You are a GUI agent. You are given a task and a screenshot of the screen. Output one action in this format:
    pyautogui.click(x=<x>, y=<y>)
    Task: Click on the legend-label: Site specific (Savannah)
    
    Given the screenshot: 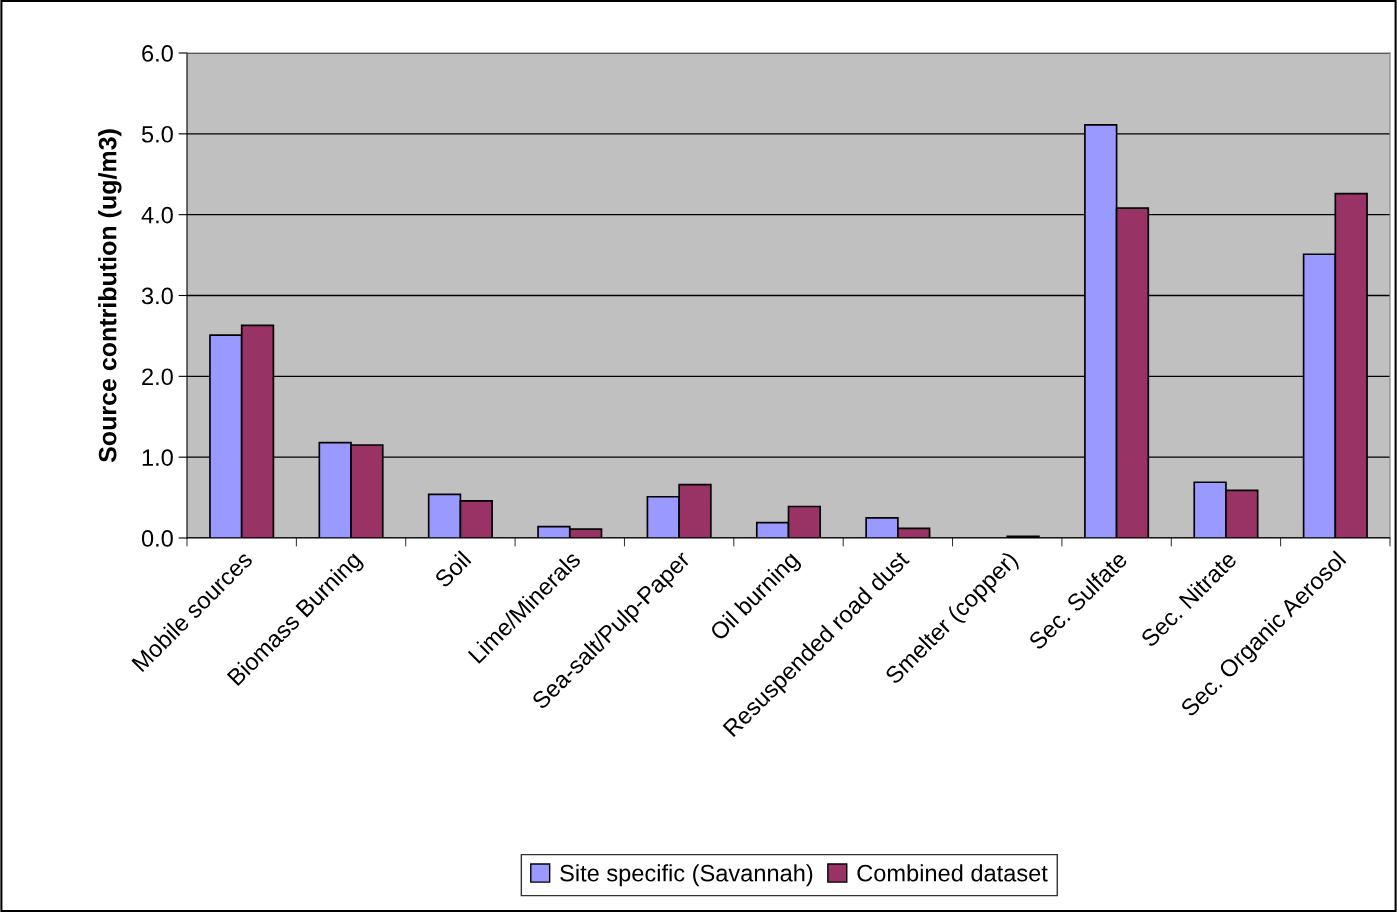 What is the action you would take?
    pyautogui.click(x=686, y=875)
    